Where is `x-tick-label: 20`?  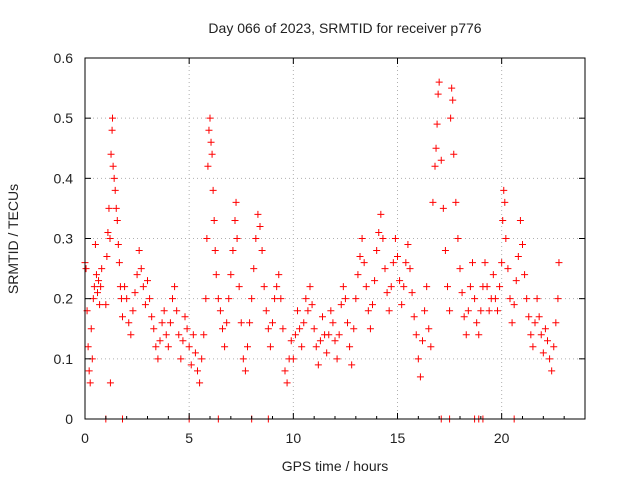 x-tick-label: 20 is located at coordinates (502, 438).